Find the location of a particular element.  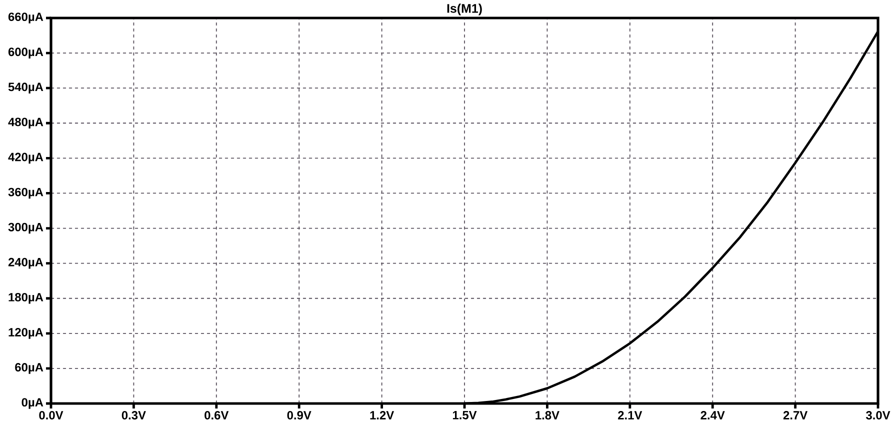

x-tick-label: 2.7V is located at coordinates (795, 415).